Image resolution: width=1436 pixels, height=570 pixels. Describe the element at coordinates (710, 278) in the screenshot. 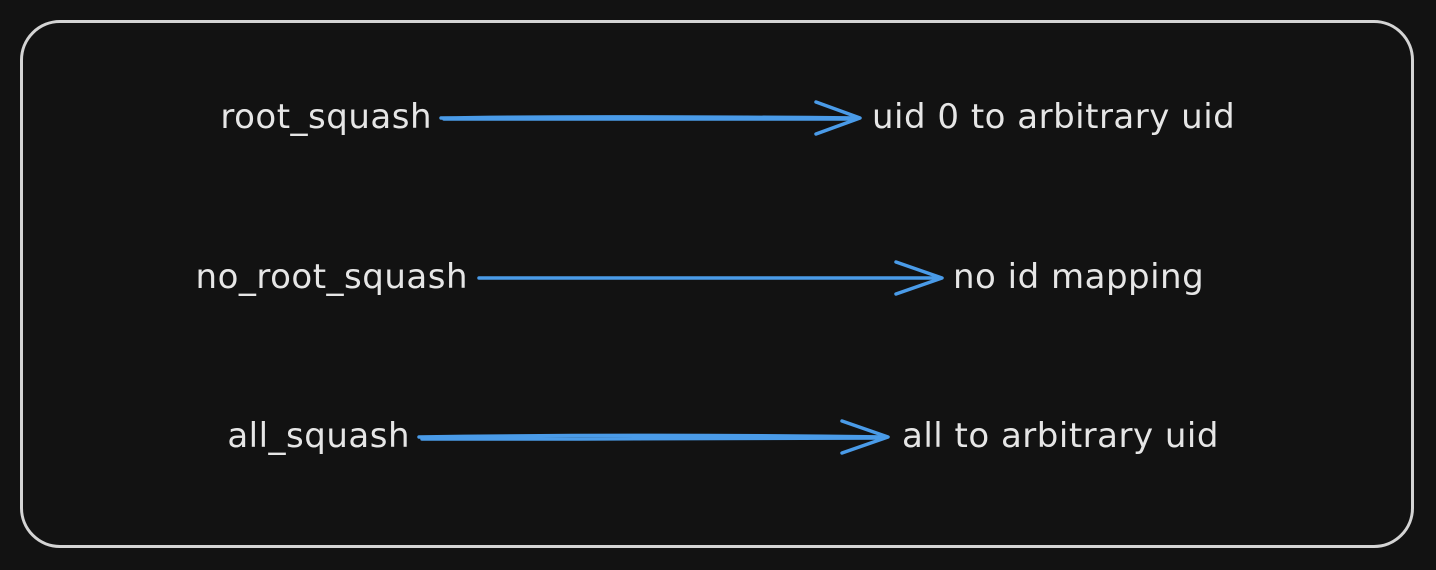

I see `arrow-no-root-squash` at that location.